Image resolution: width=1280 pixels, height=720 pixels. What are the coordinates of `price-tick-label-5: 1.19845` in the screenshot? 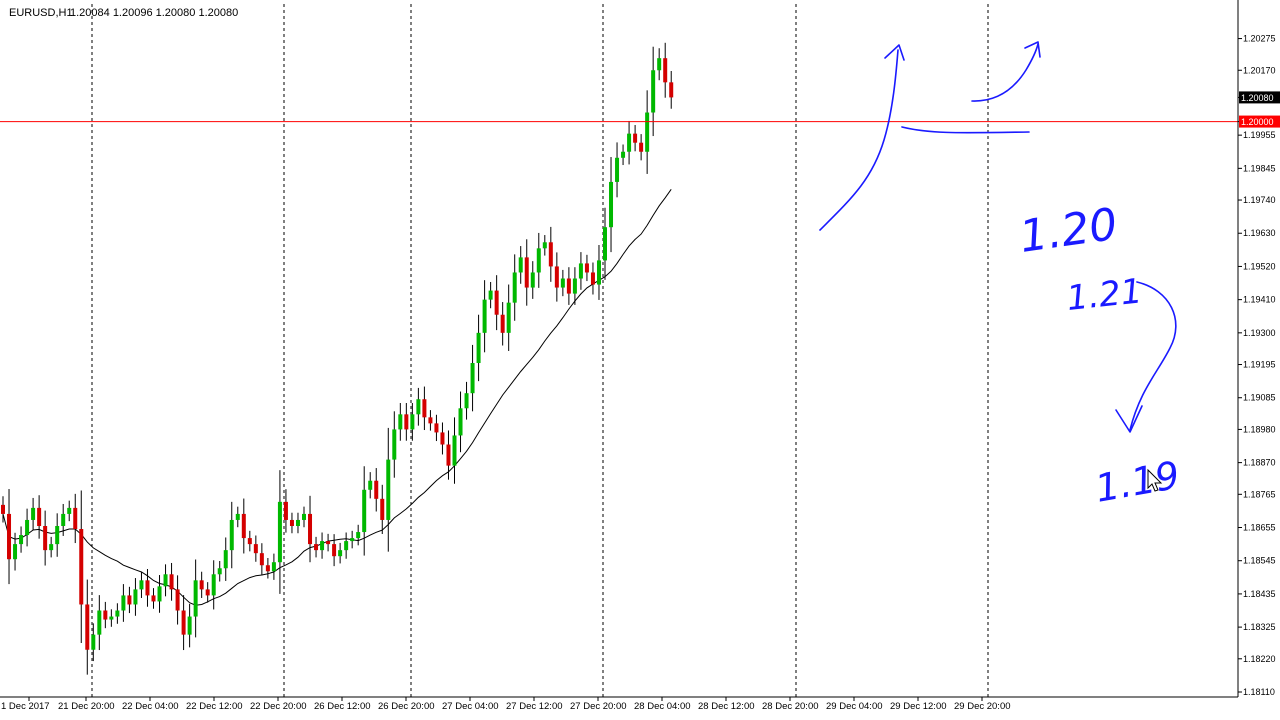 It's located at (1259, 168).